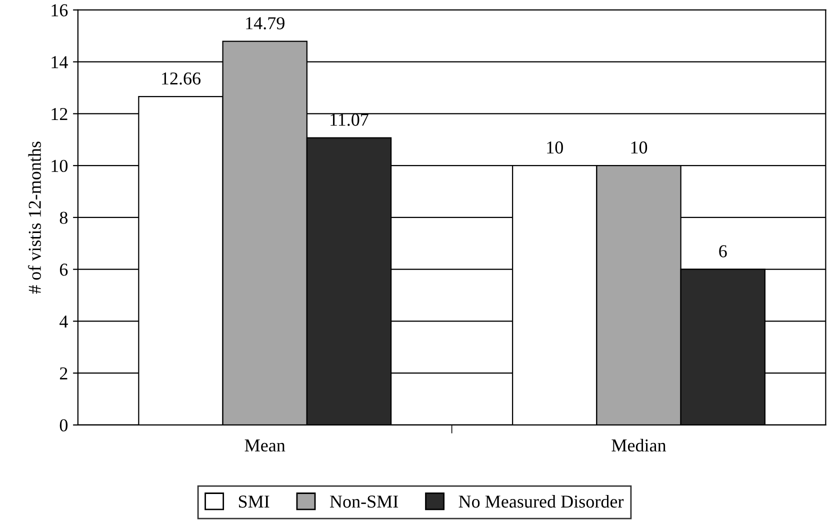  Describe the element at coordinates (64, 218) in the screenshot. I see `y-tick-label: 8` at that location.